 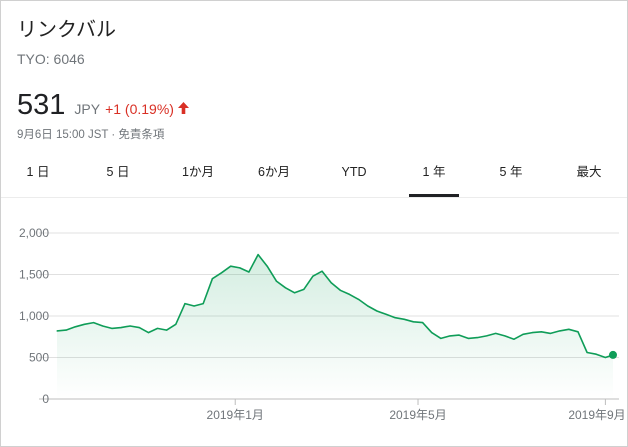 What do you see at coordinates (66, 30) in the screenshot?
I see `company-name: リンクバル` at bounding box center [66, 30].